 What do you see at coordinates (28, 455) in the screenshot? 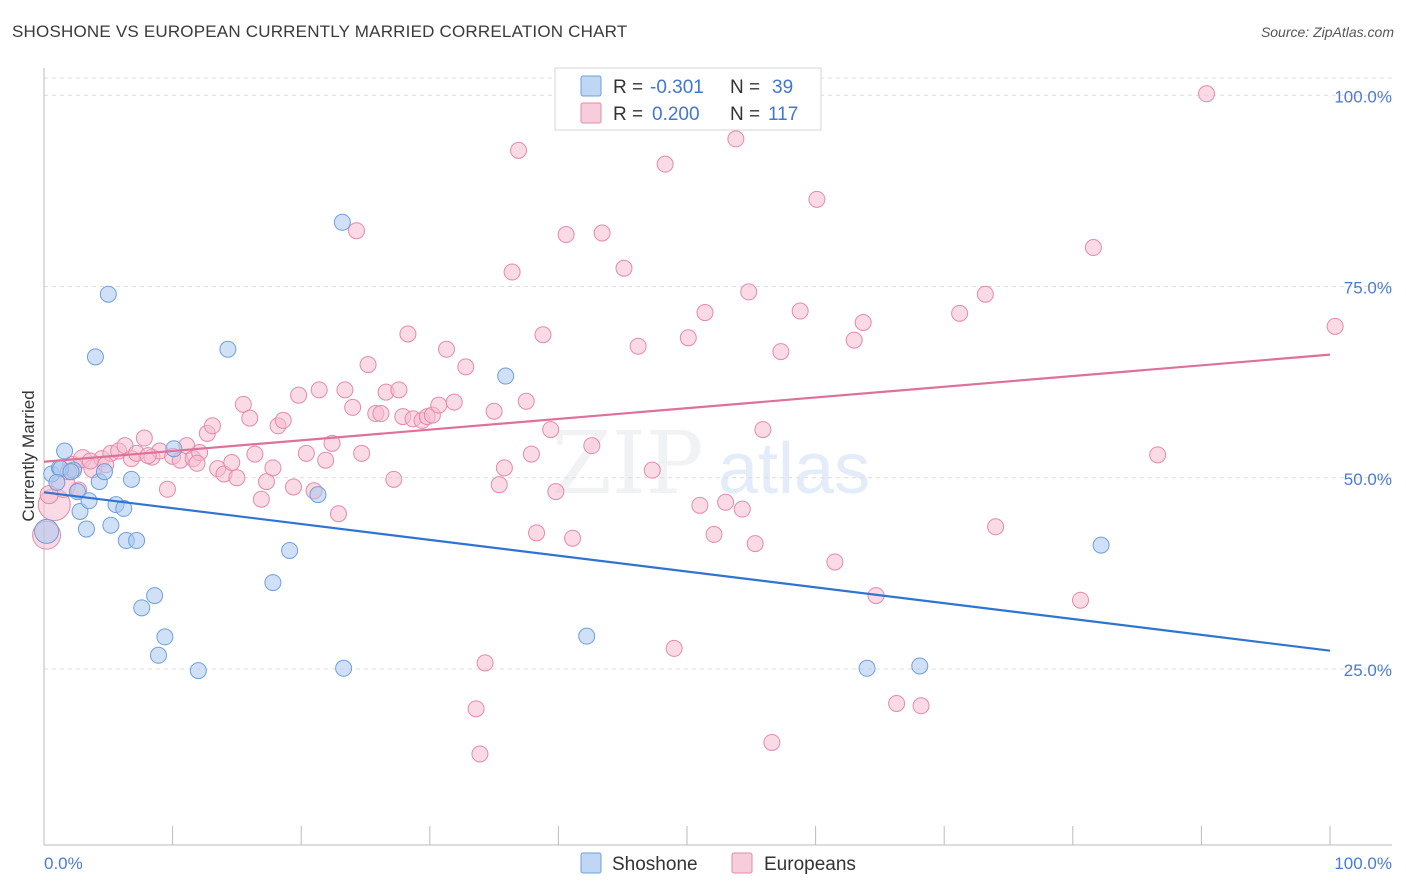
I see `y-axis-label: Currently Married` at bounding box center [28, 455].